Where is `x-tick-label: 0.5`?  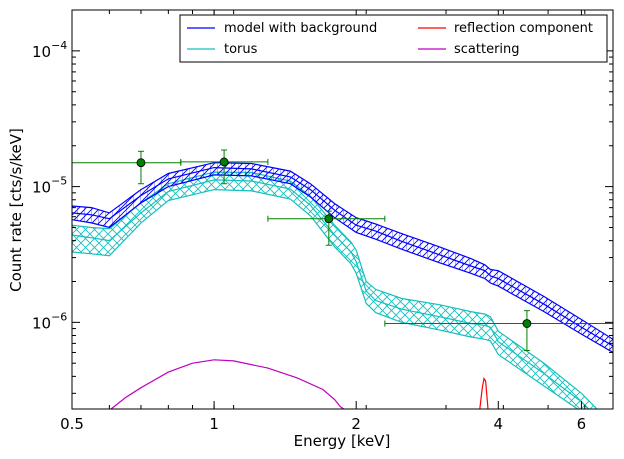
x-tick-label: 0.5 is located at coordinates (72, 424).